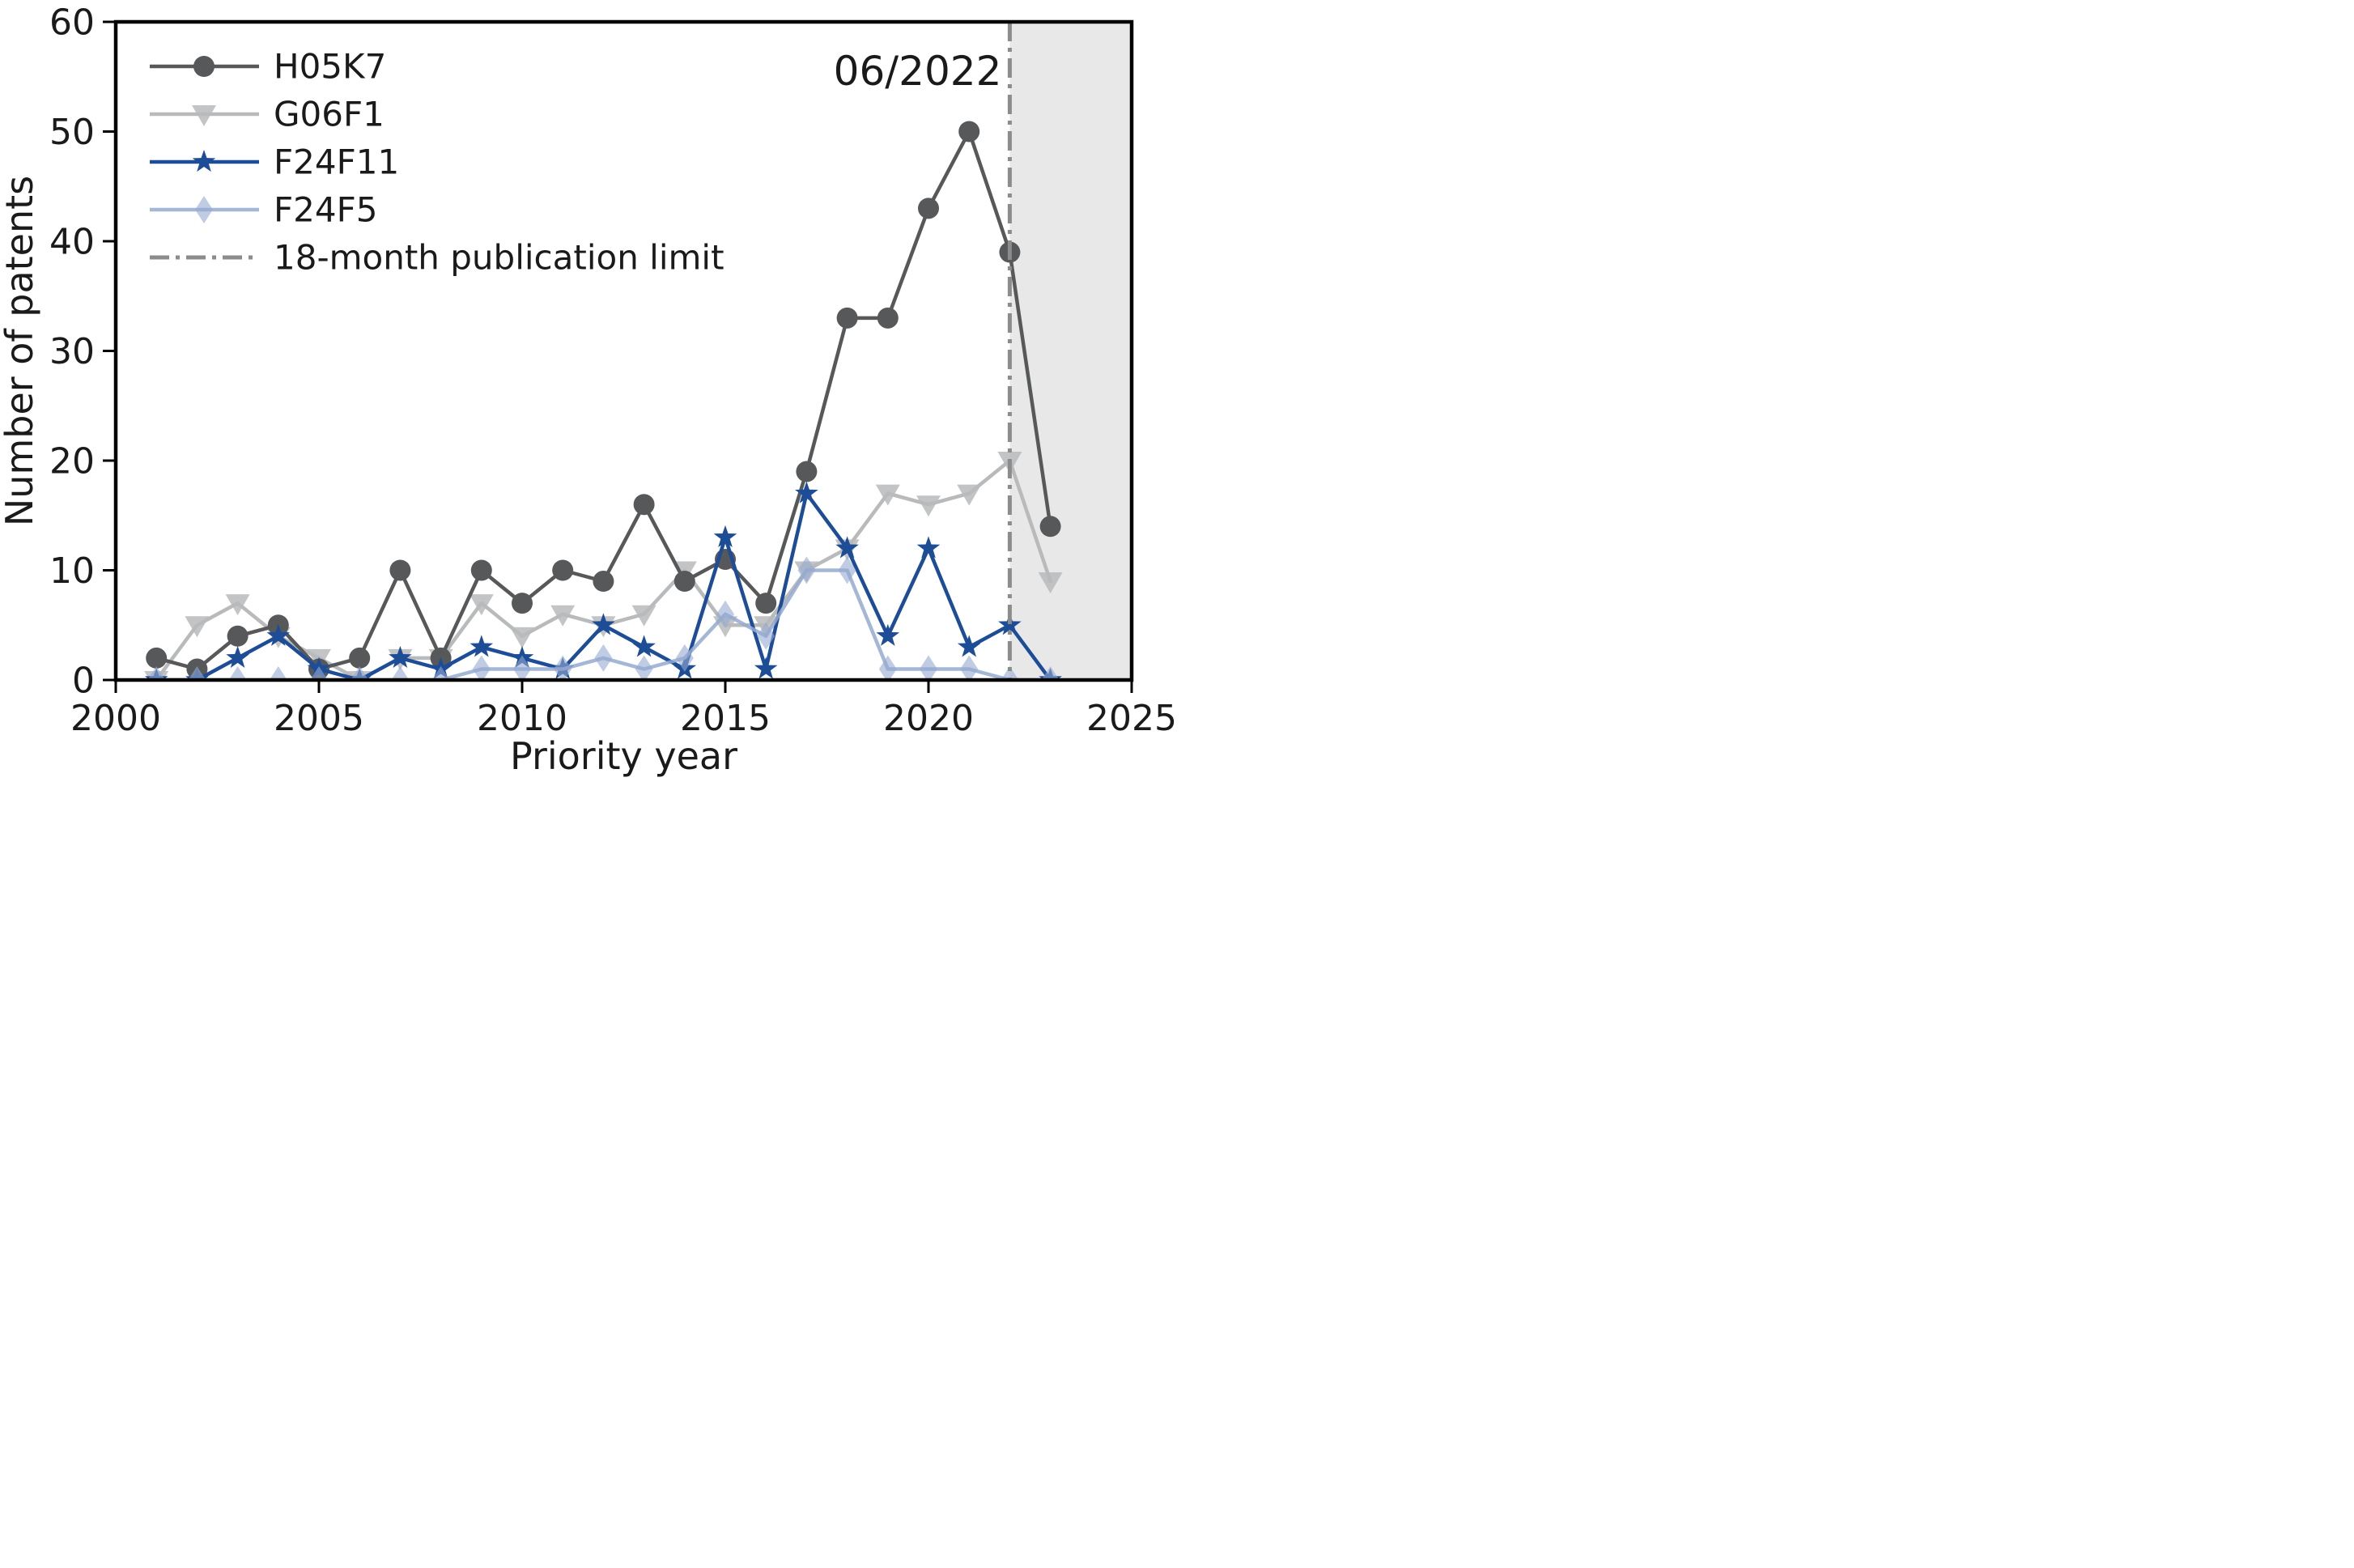 The image size is (2354, 1568). What do you see at coordinates (623, 756) in the screenshot?
I see `x-axis-title: Priority year` at bounding box center [623, 756].